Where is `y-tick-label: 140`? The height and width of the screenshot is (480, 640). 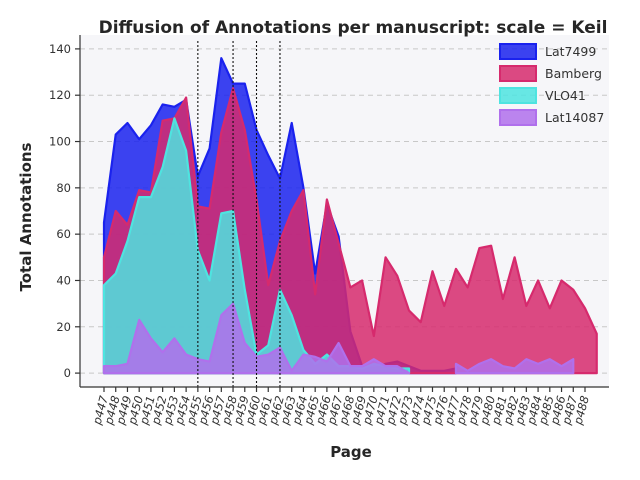
y-tick-label: 140 is located at coordinates (60, 49).